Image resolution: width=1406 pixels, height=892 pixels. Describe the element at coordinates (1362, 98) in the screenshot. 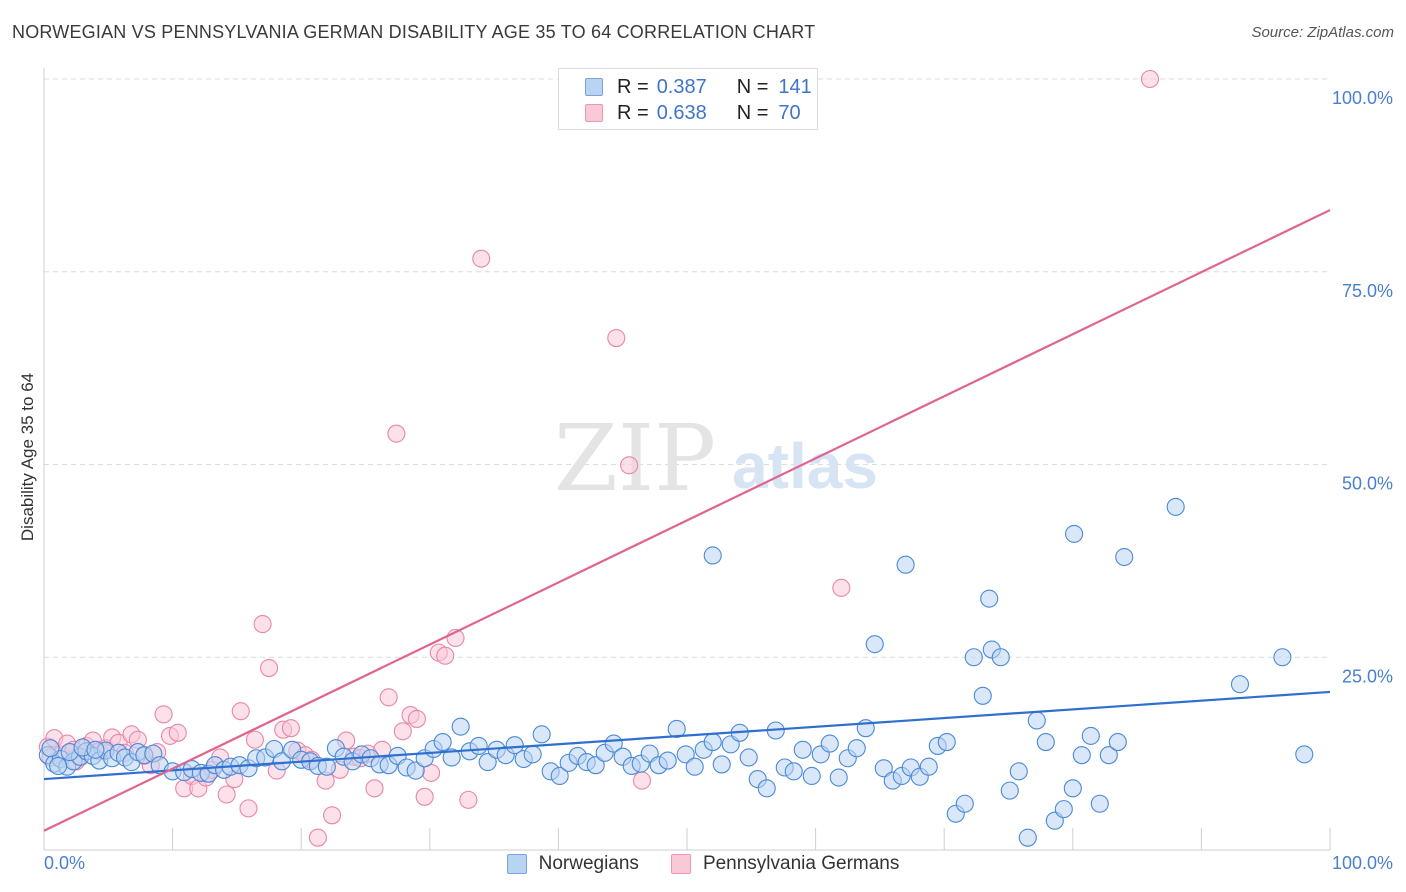

I see `y-tick-label-3: 100.0%` at that location.